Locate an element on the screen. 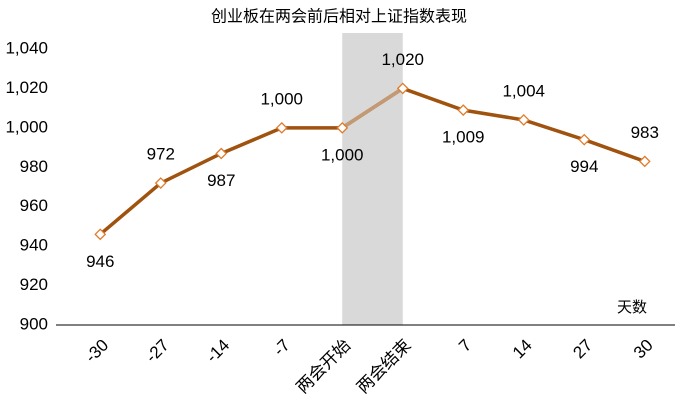 This screenshot has width=679, height=406. y-tick-label: 1,040 is located at coordinates (26, 47).